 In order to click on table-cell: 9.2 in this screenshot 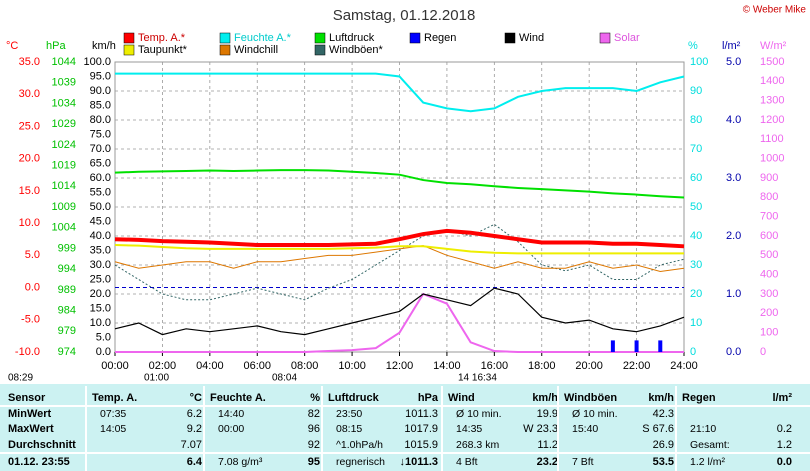, I will do `click(194, 429)`.